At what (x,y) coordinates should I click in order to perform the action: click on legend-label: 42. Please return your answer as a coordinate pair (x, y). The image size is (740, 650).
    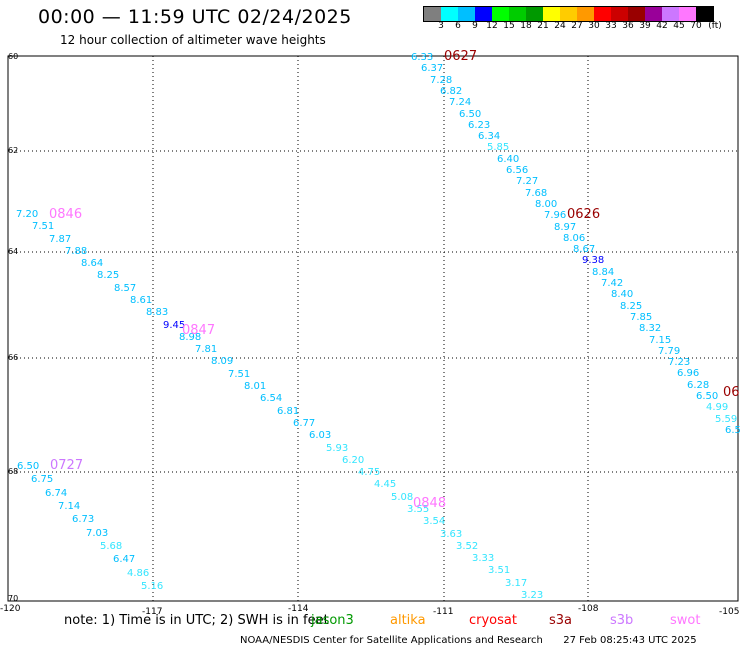
    Looking at the image, I should click on (662, 26).